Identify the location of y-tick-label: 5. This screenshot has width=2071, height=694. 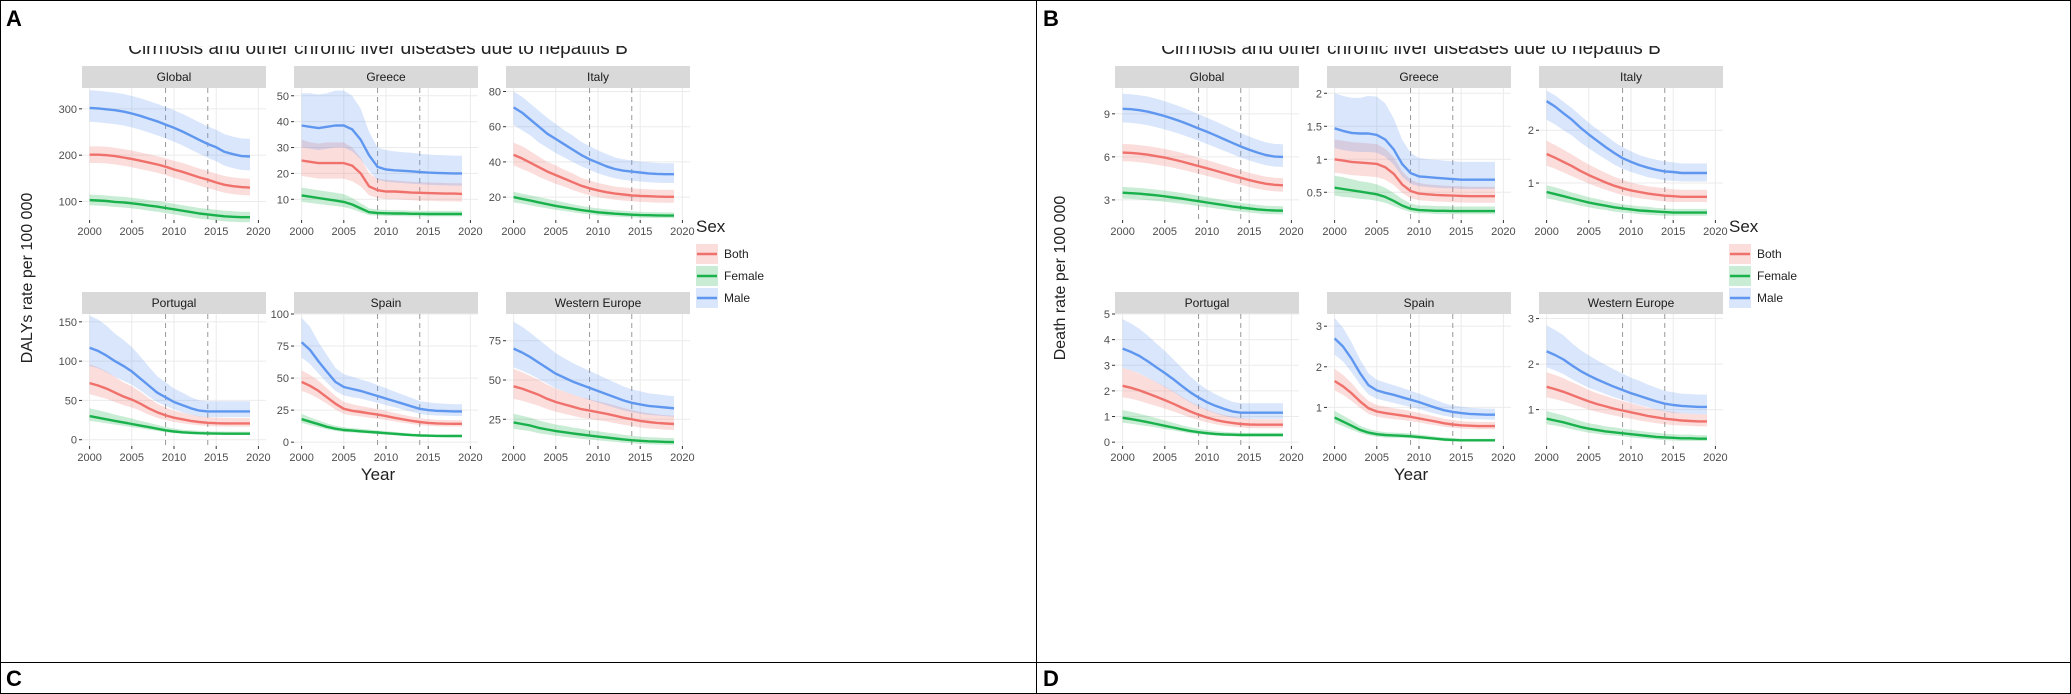
(1107, 315).